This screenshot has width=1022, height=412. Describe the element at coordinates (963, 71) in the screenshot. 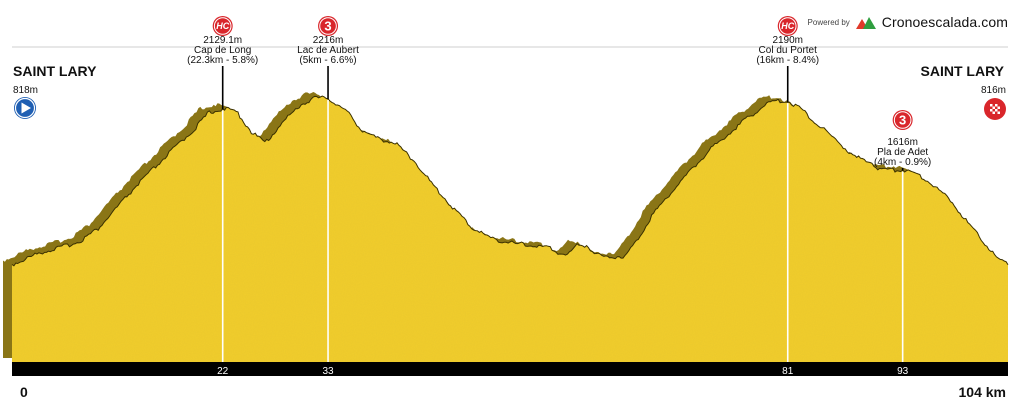

I see `finish-name: SAINT LARY` at that location.